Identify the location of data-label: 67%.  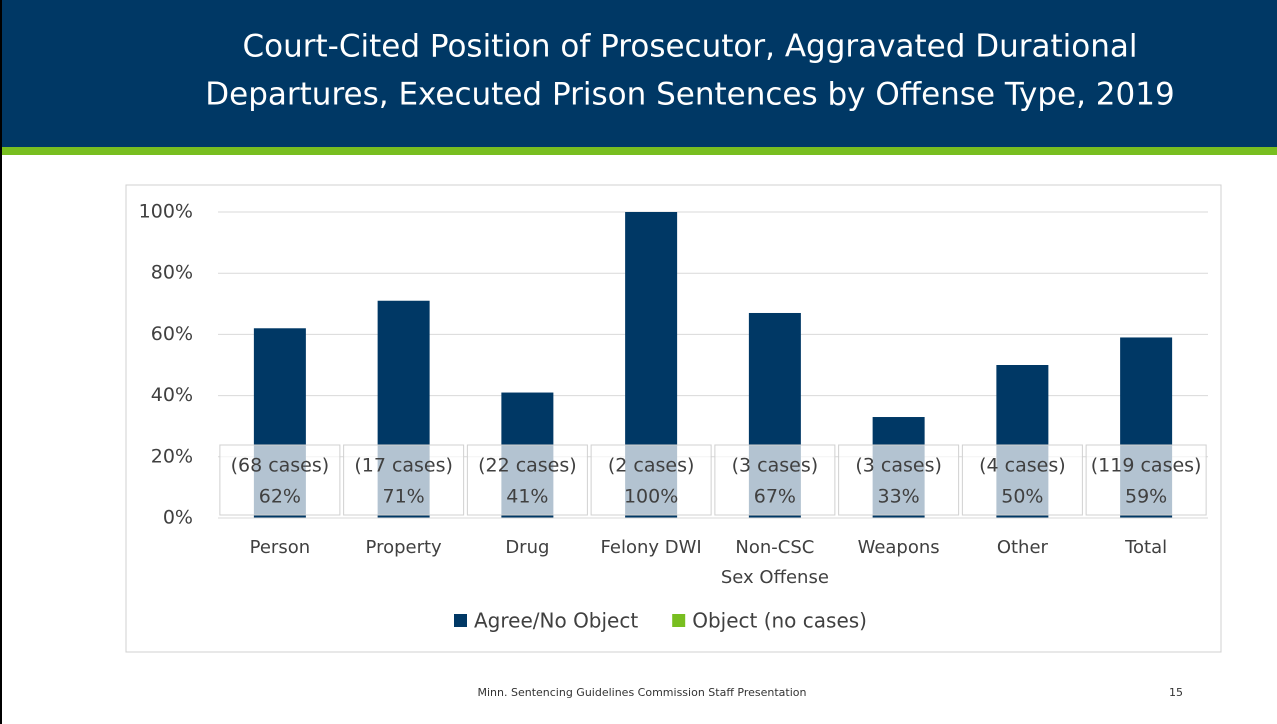
(775, 497).